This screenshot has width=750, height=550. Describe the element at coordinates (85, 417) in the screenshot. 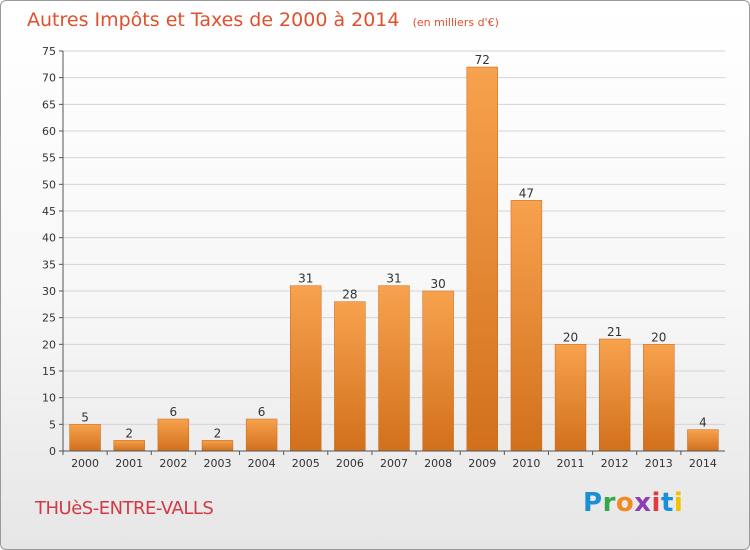

I see `data-label-2000: 5` at that location.